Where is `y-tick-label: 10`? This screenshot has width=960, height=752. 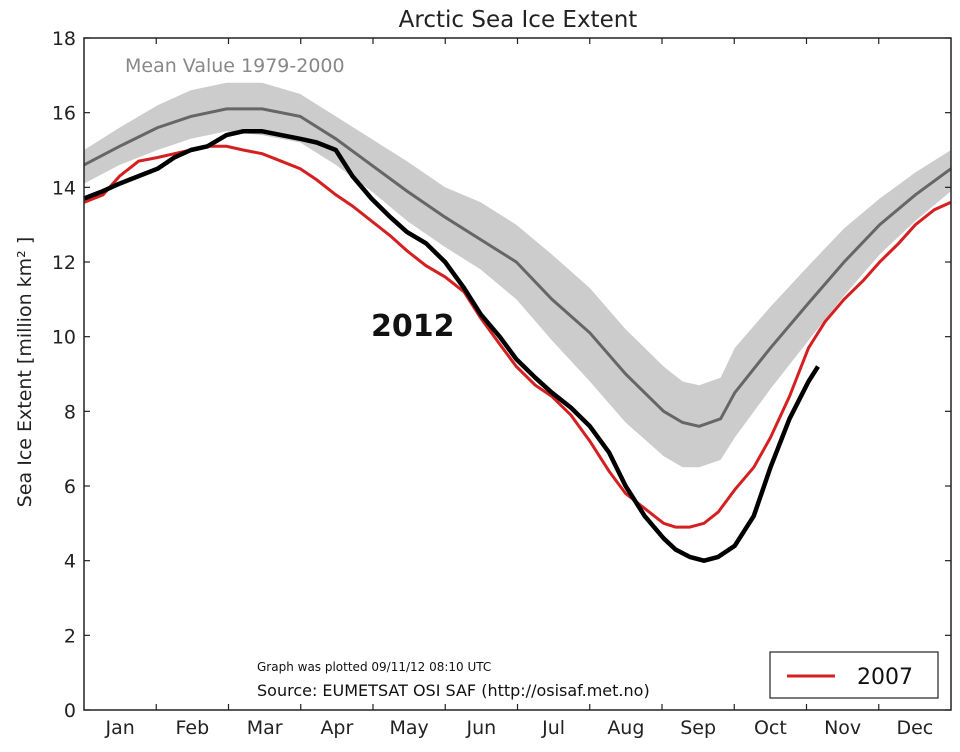
y-tick-label: 10 is located at coordinates (64, 338).